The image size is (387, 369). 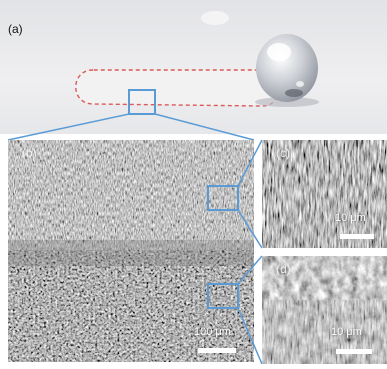 I want to click on track-outline, so click(x=175, y=88).